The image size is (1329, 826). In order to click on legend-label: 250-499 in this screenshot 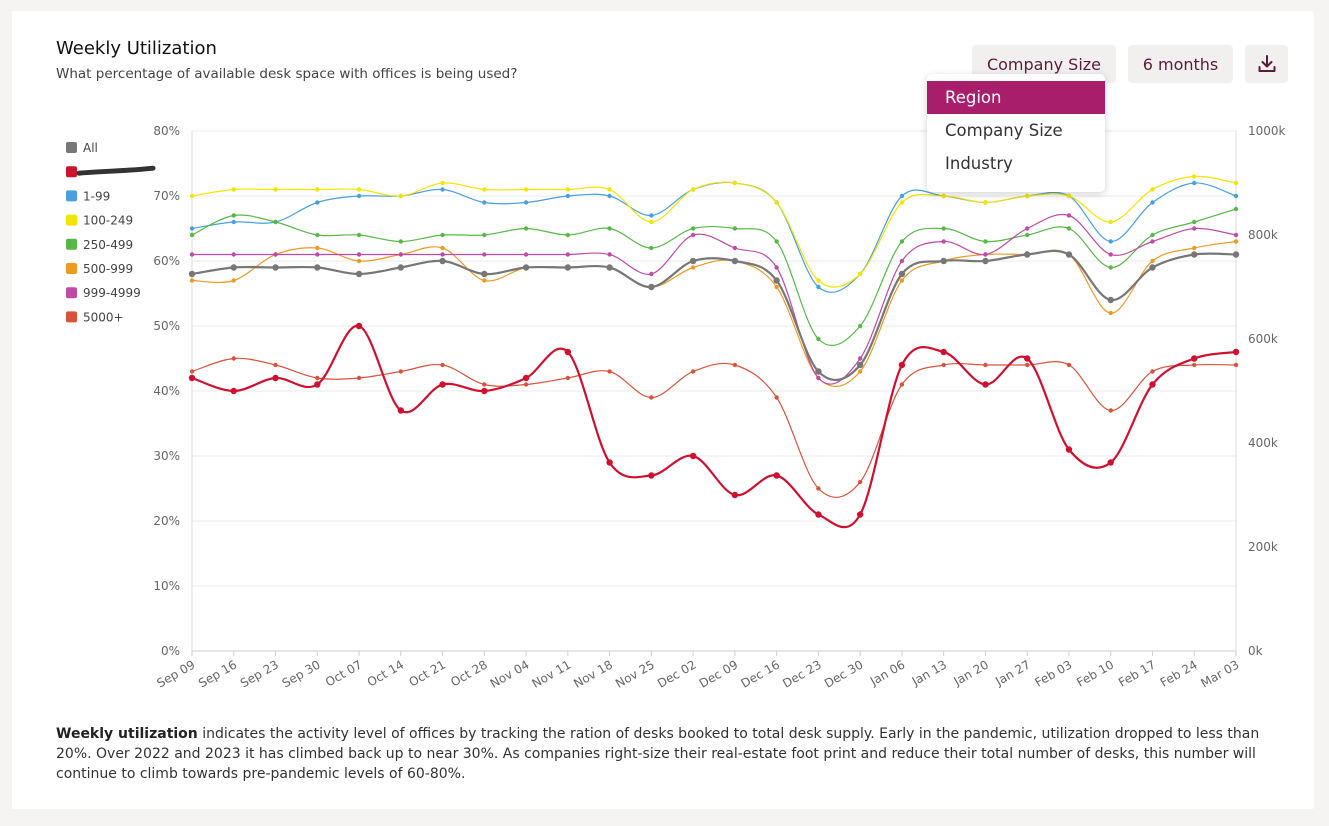, I will do `click(108, 245)`.